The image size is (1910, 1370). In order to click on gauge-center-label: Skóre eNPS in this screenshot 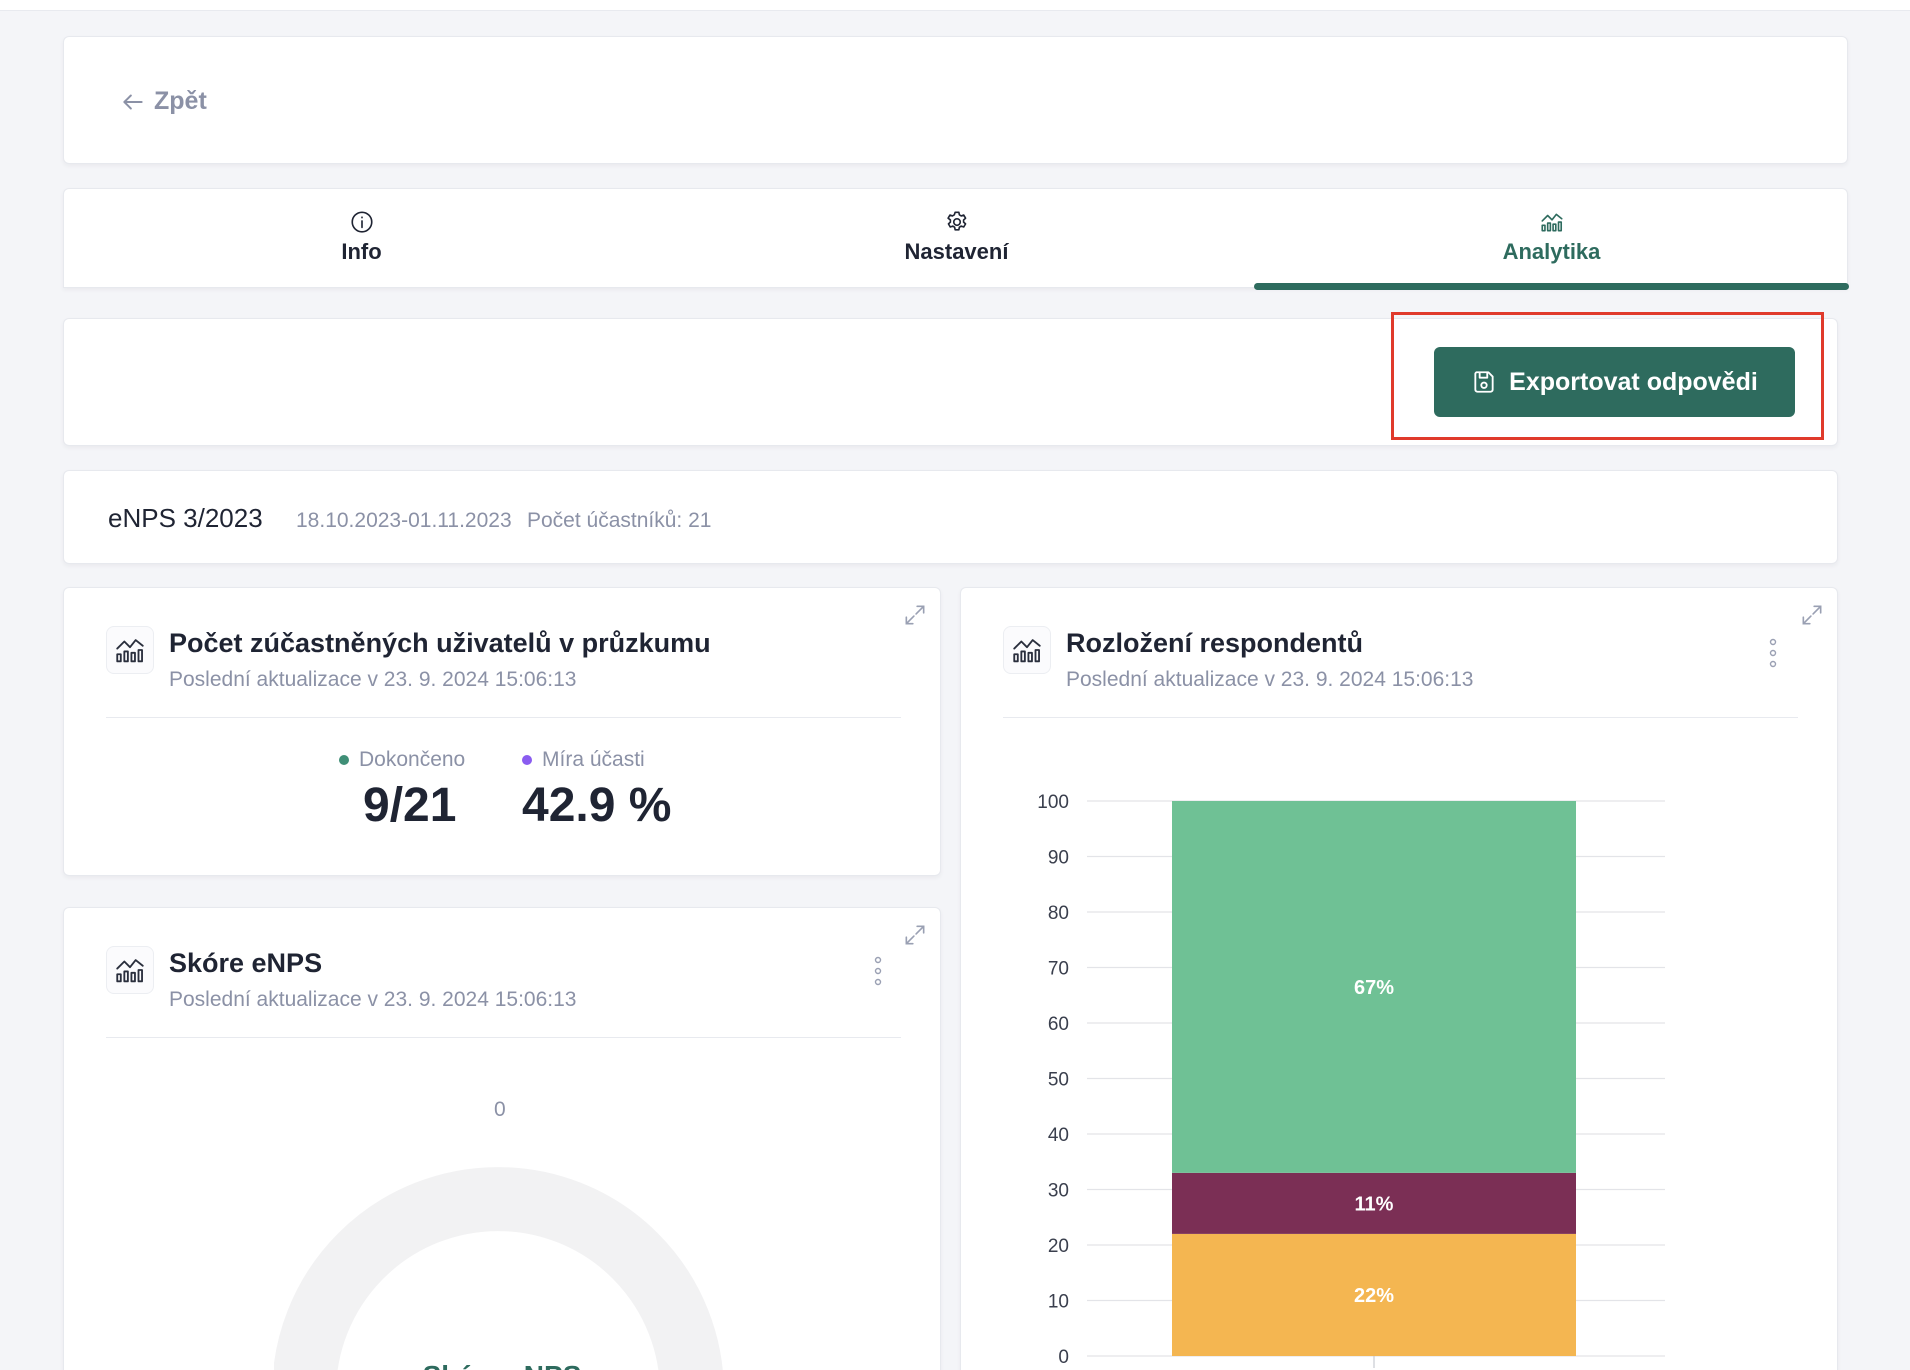, I will do `click(502, 1365)`.